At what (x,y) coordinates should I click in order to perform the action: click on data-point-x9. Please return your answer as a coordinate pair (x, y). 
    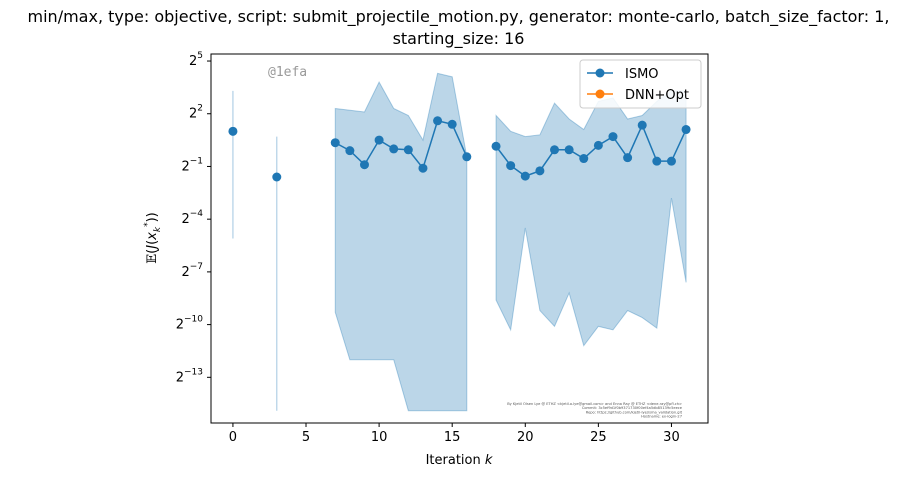
    Looking at the image, I should click on (364, 165).